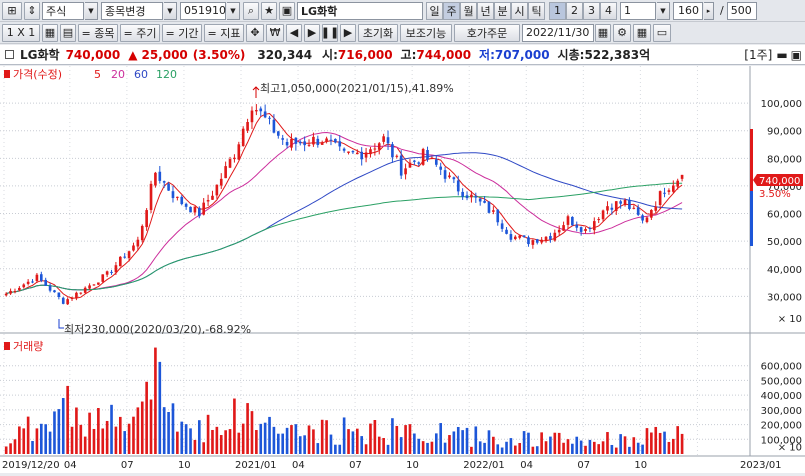 This screenshot has width=805, height=476. What do you see at coordinates (781, 440) in the screenshot?
I see `volume-tick-label: 100,000` at bounding box center [781, 440].